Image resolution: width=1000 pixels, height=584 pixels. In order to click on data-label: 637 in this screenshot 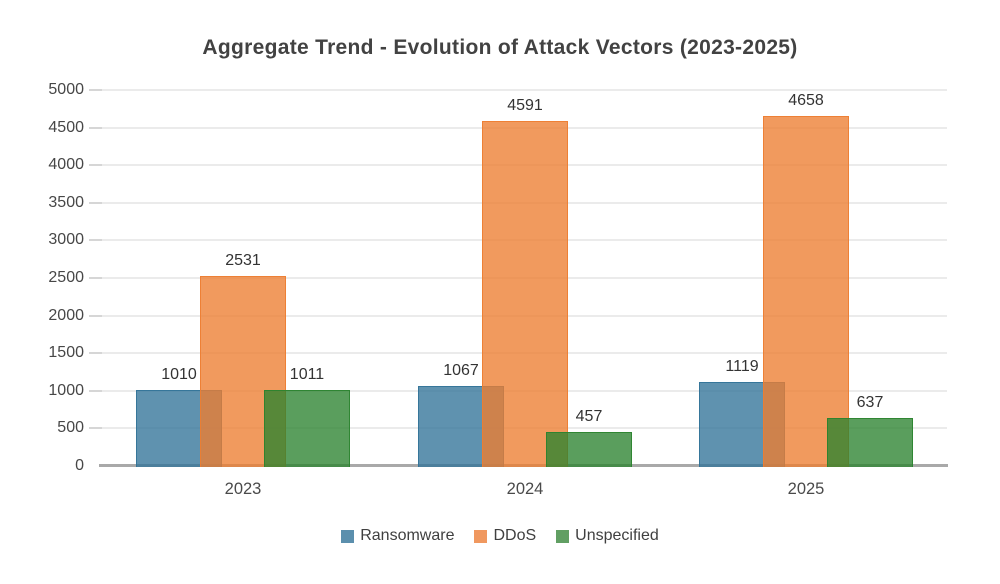, I will do `click(870, 403)`.